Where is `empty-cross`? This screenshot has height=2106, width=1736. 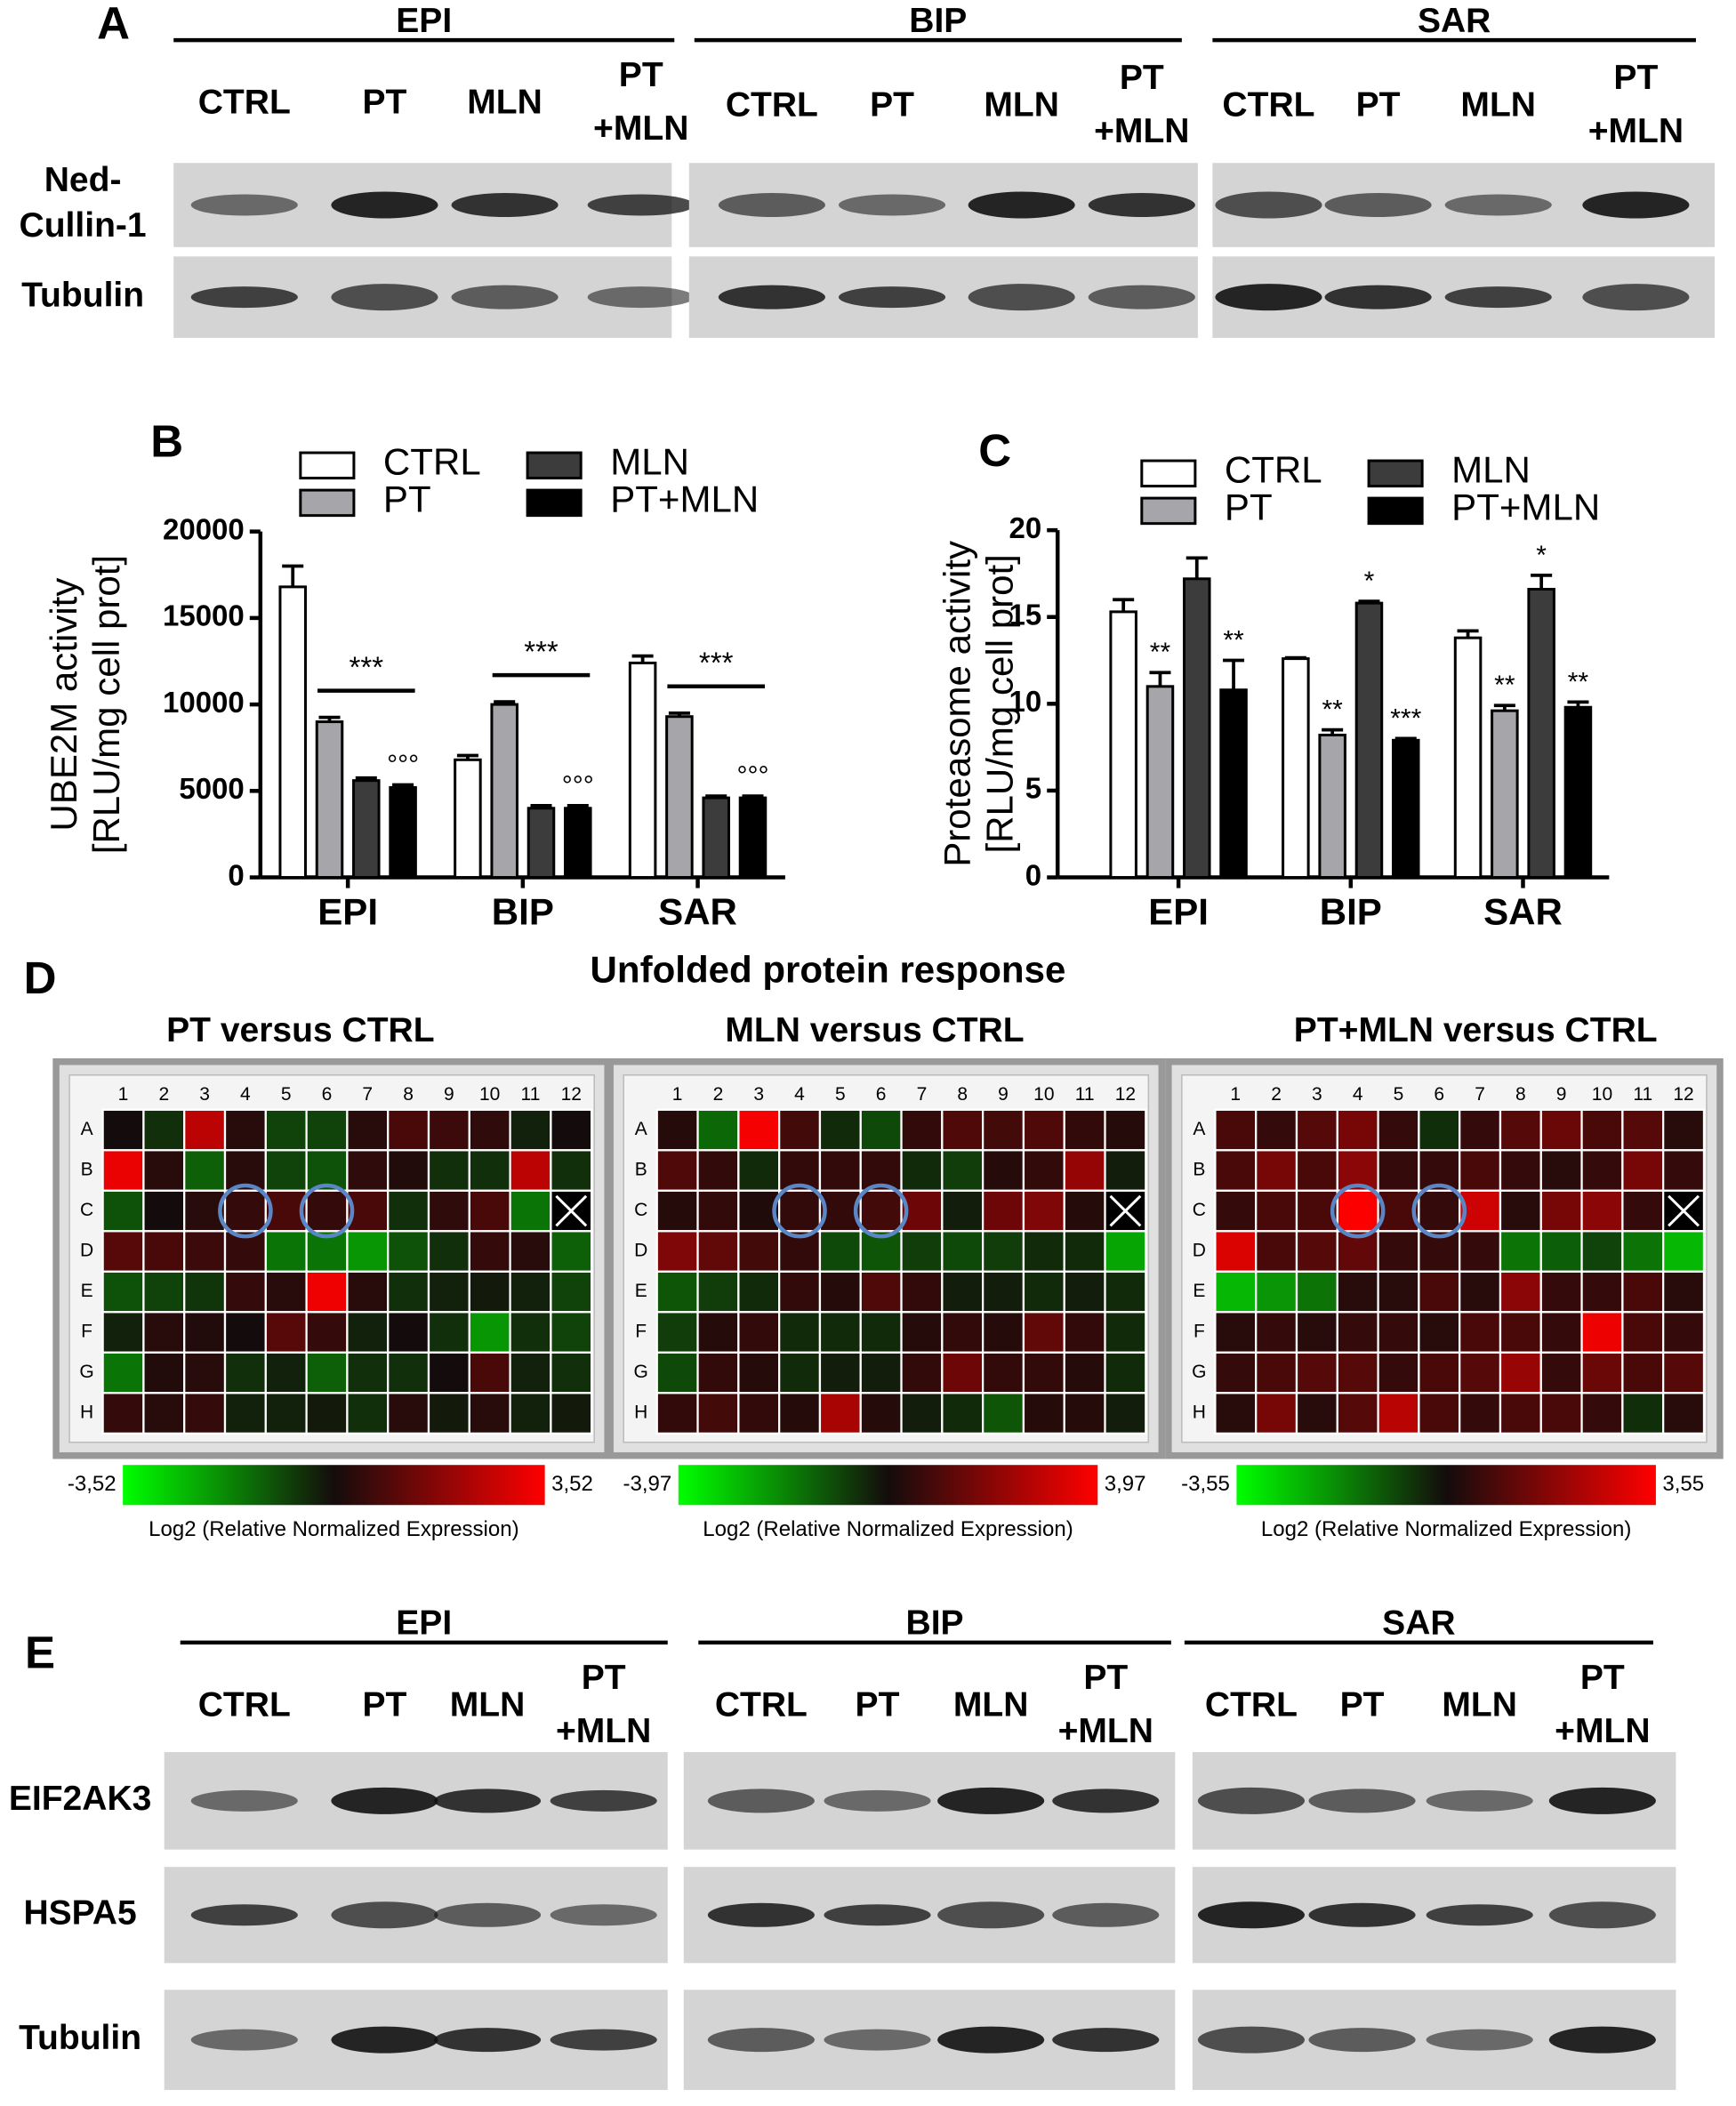
empty-cross is located at coordinates (1126, 1210).